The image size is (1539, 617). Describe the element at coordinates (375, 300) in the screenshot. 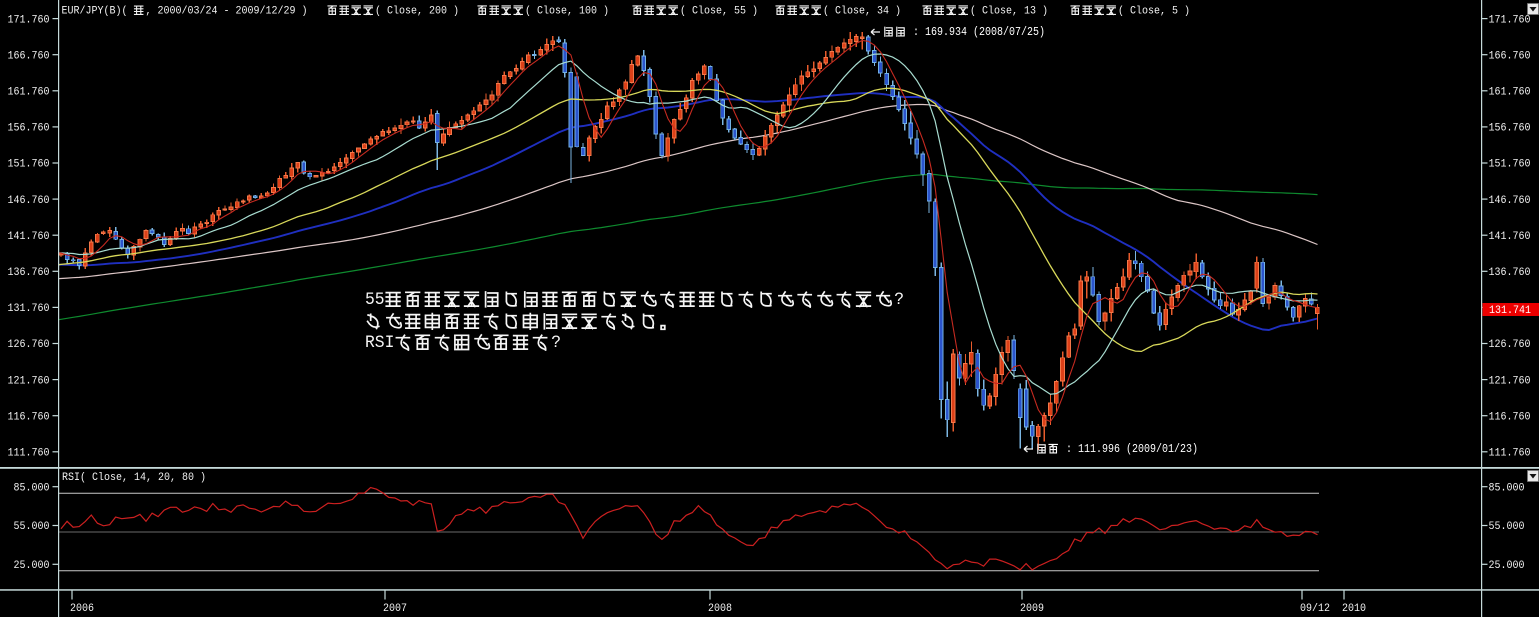

I see `svg-text: 55` at that location.